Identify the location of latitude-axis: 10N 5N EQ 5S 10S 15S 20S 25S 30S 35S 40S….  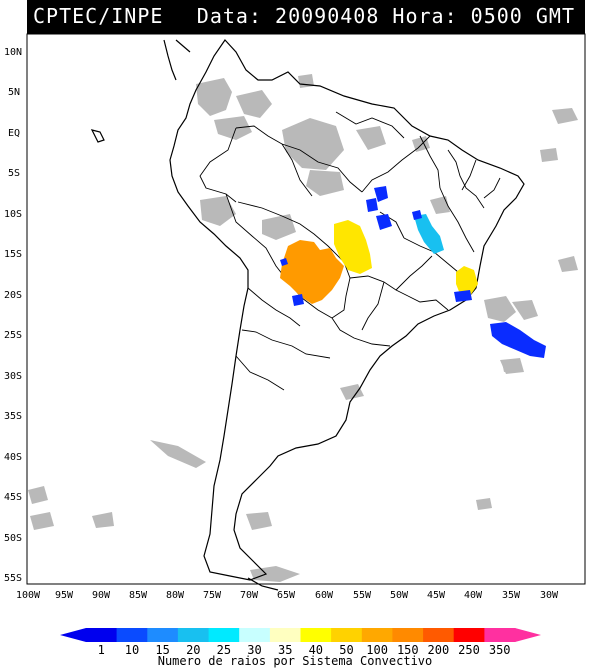
(13, 315).